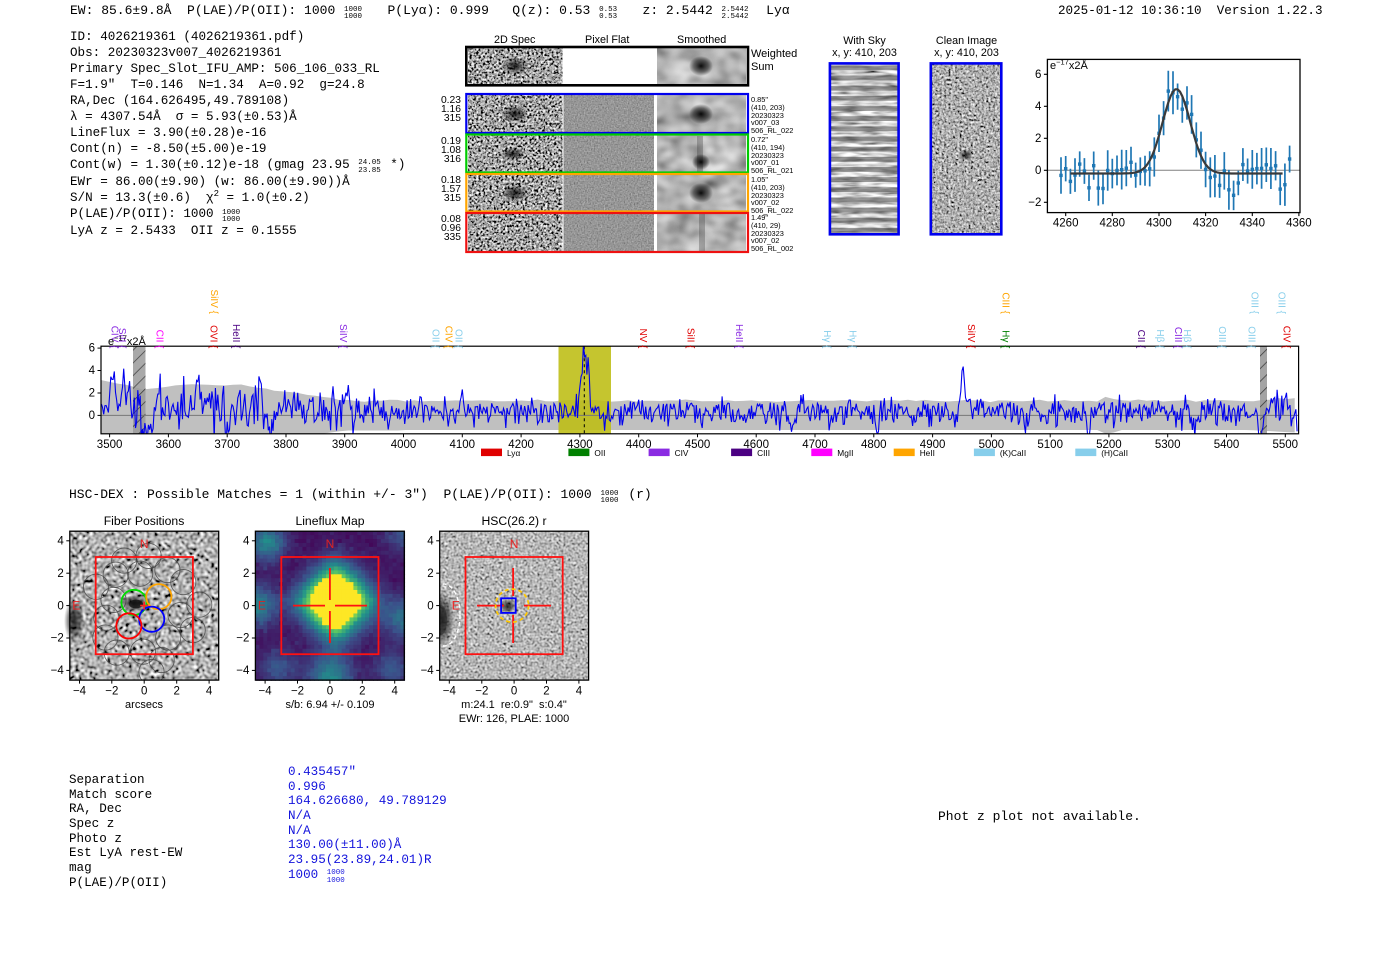 The height and width of the screenshot is (953, 1400). I want to click on svg-text: Lyα, so click(513, 453).